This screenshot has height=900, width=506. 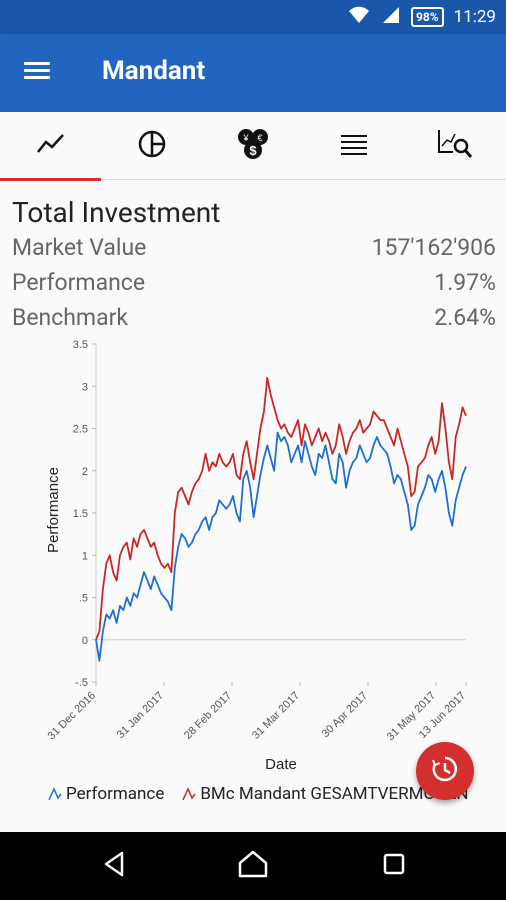 What do you see at coordinates (427, 17) in the screenshot?
I see `battery-indicator: 98%` at bounding box center [427, 17].